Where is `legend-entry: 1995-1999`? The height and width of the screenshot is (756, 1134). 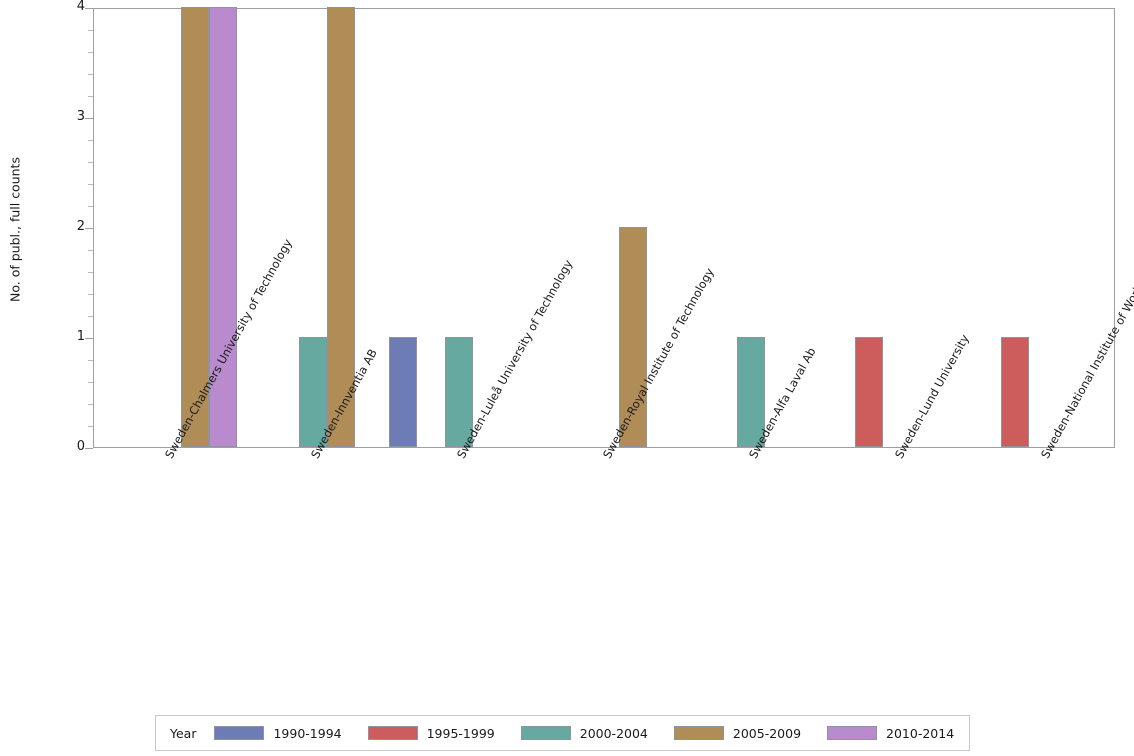
legend-entry: 1995-1999 is located at coordinates (431, 733).